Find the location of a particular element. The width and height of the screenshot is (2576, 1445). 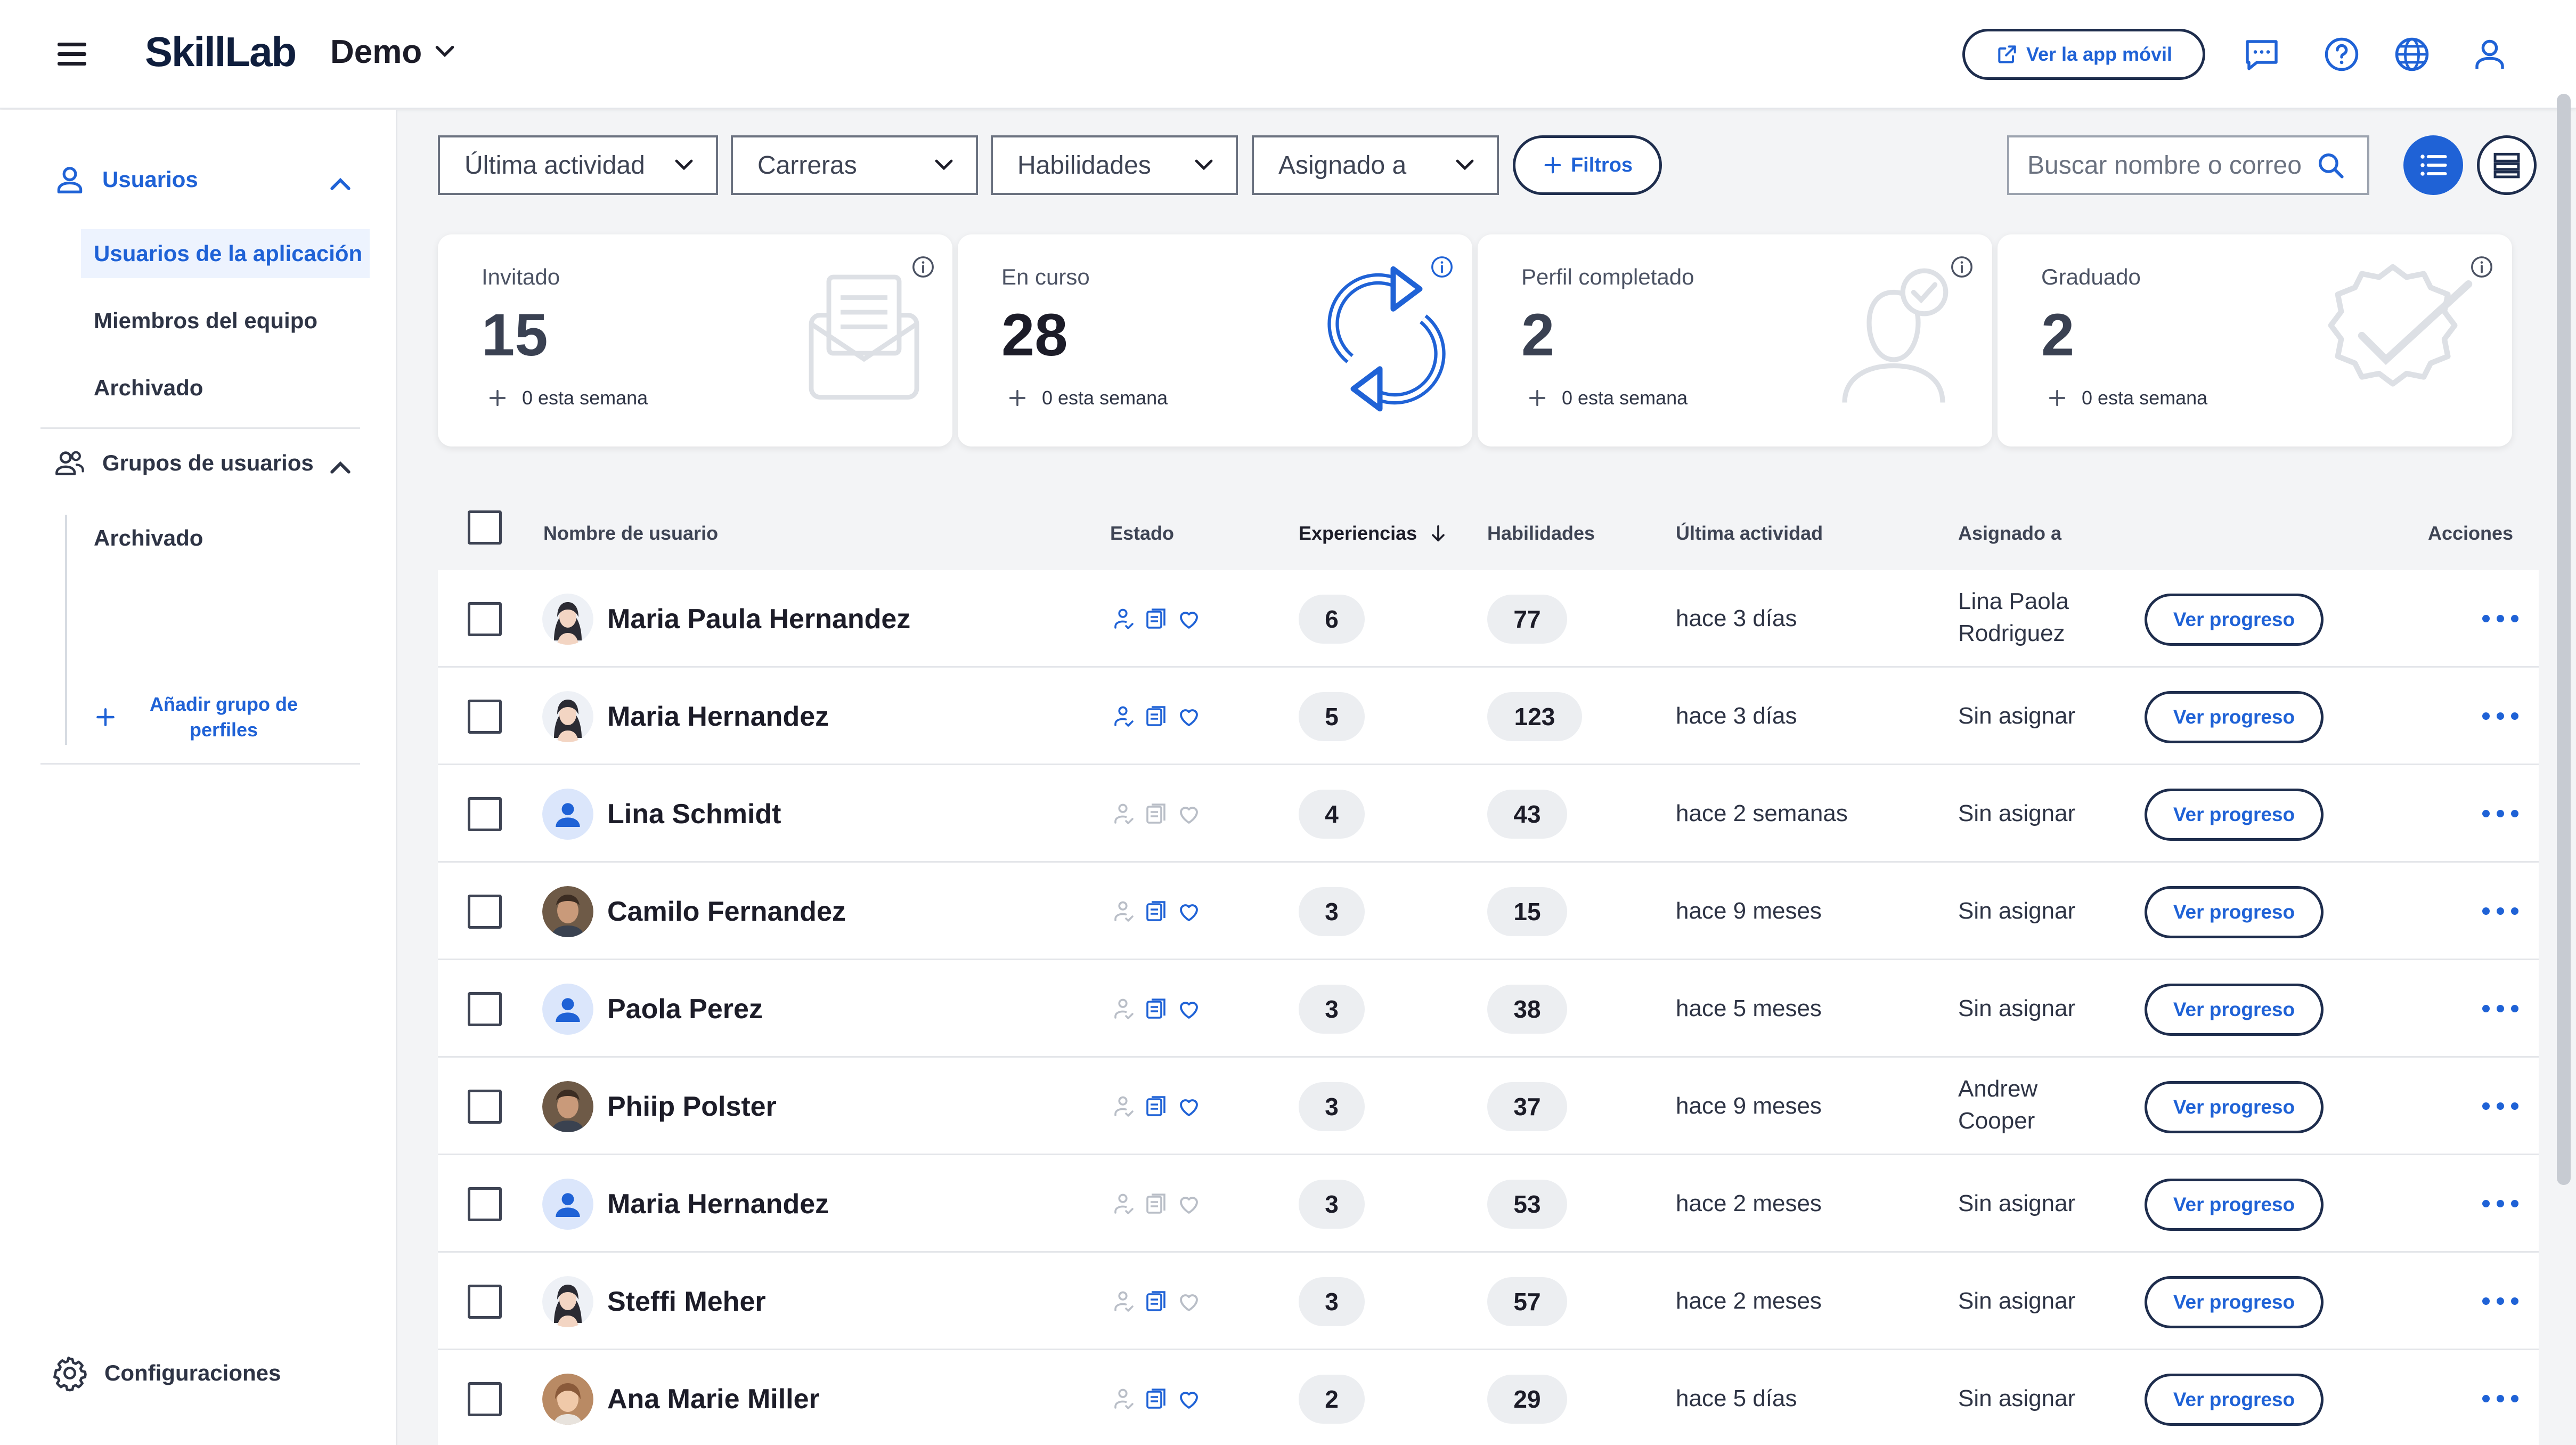

column-header-last-activity: Última actividad is located at coordinates (1749, 533).